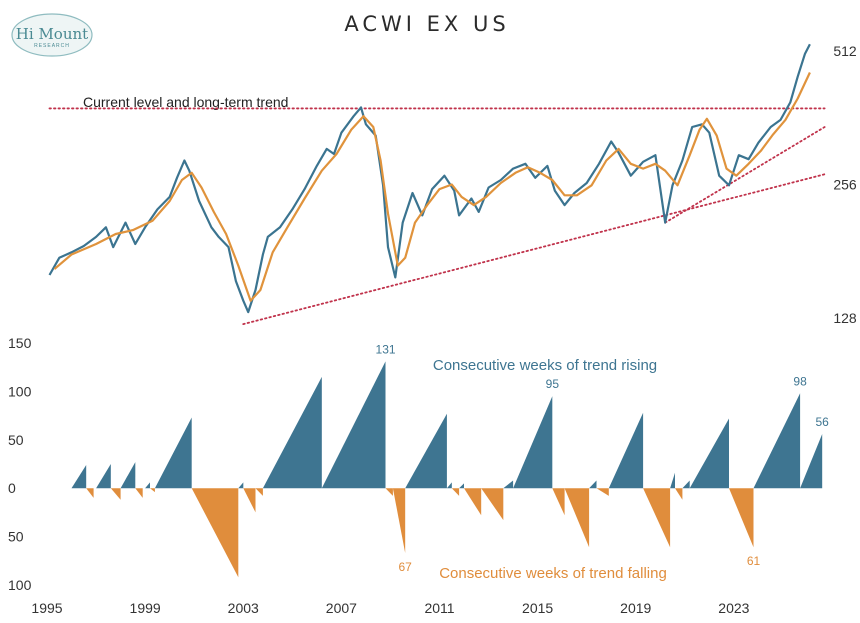 This screenshot has height=623, width=860. I want to click on x-tick-label: 1999, so click(145, 608).